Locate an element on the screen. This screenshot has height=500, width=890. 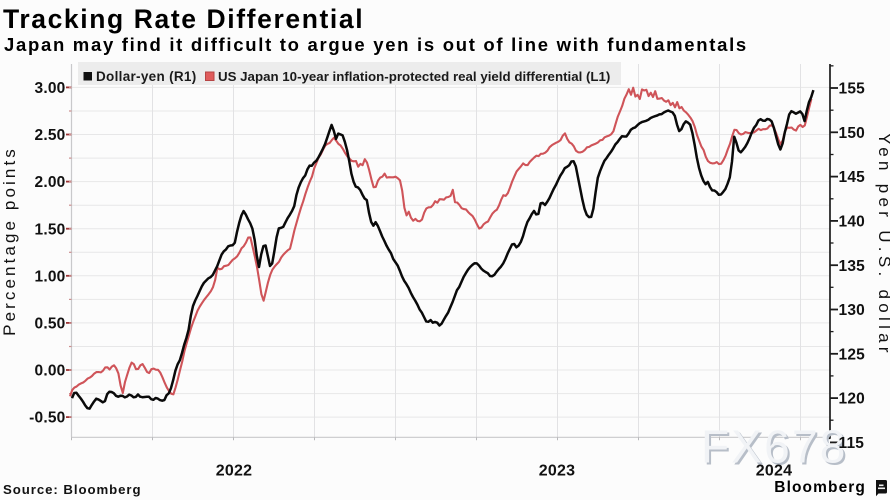
svg-text: -0.50 is located at coordinates (47, 418).